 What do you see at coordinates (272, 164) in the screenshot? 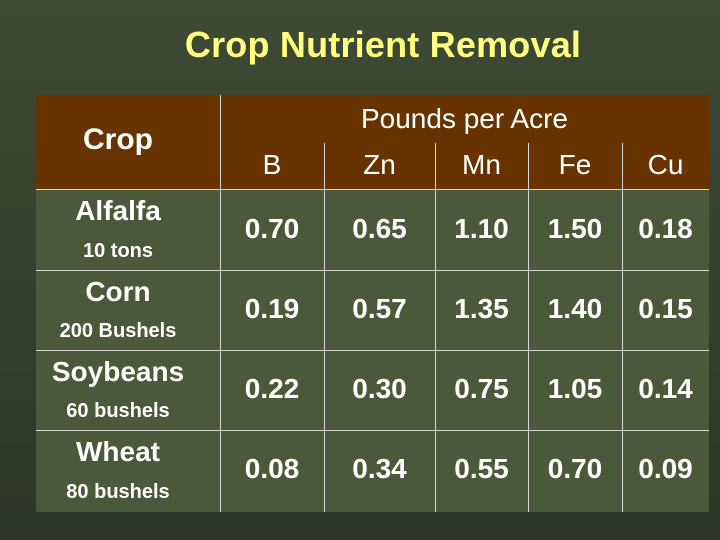
I see `column-header-b: B` at bounding box center [272, 164].